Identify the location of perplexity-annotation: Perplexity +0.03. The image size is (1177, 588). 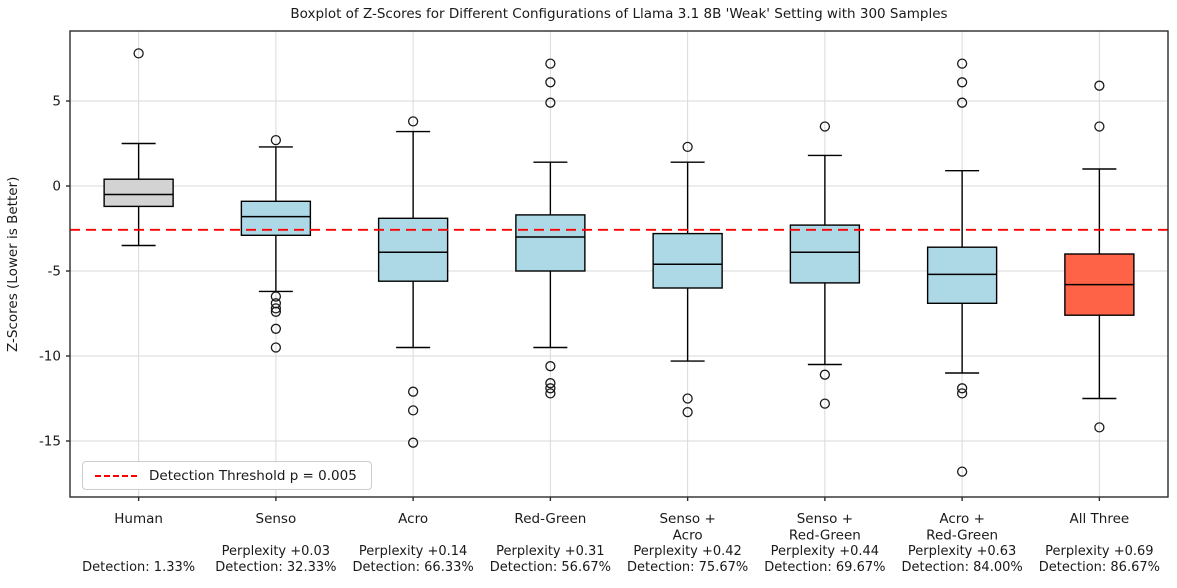
(276, 551).